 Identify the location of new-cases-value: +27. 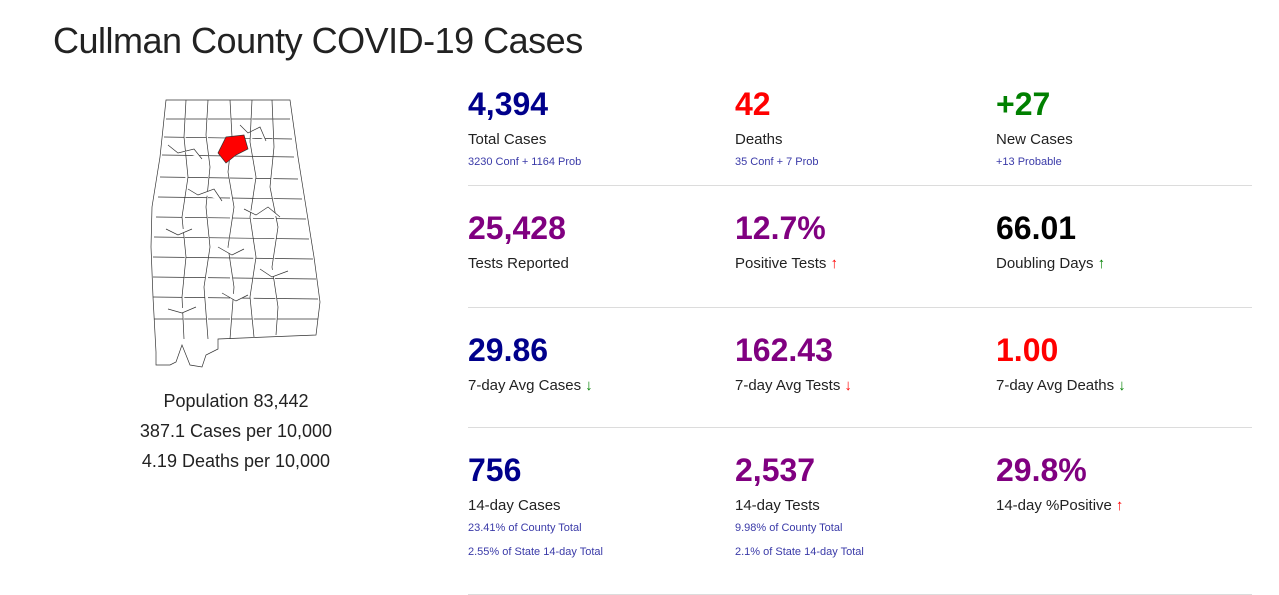
(1023, 104).